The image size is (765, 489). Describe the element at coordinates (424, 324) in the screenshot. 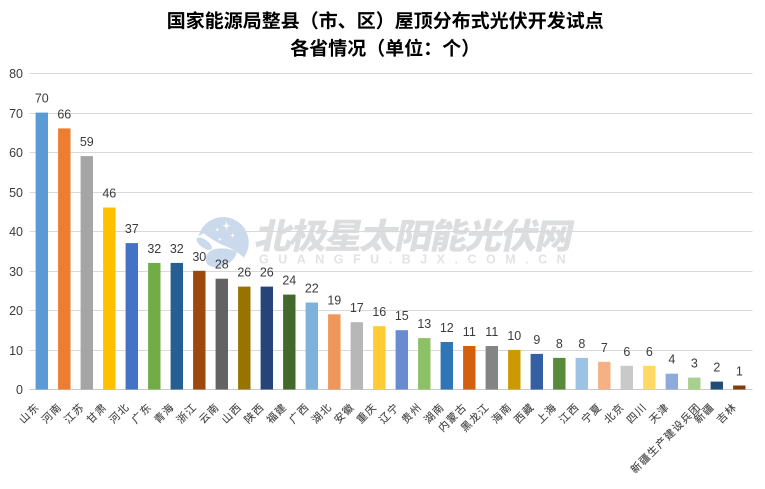

I see `svg-text: 13` at that location.